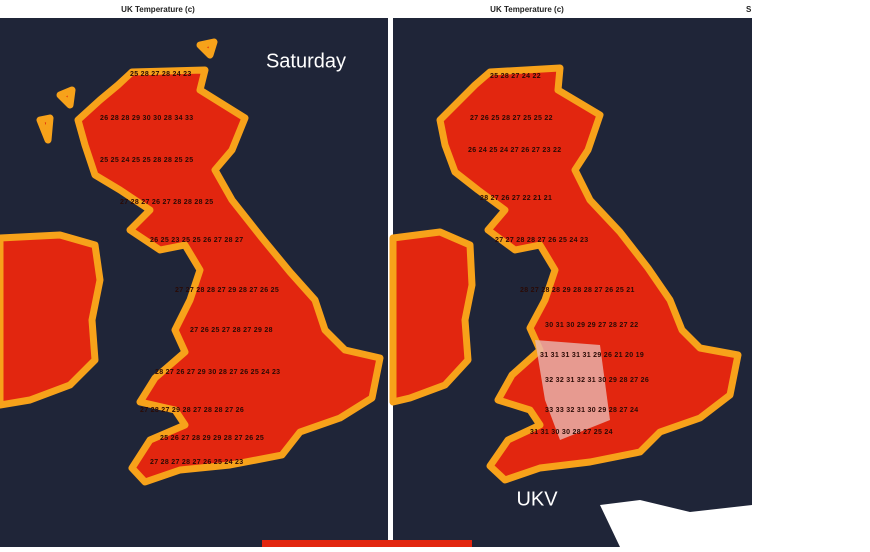 The image size is (870, 552). Describe the element at coordinates (367, 543) in the screenshot. I see `bottom-strip` at that location.